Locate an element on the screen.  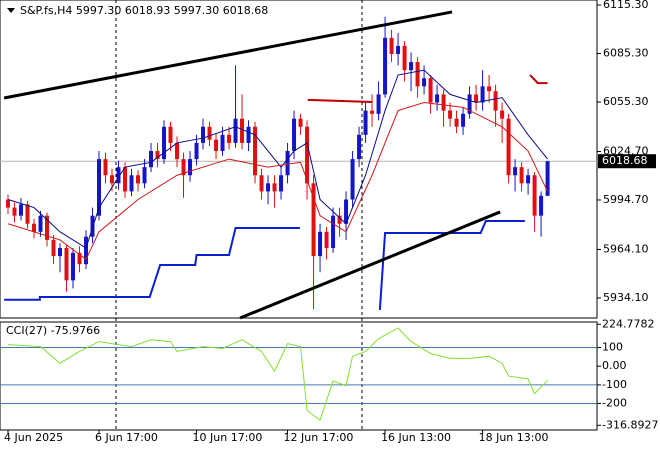
last-price-box is located at coordinates (627, 161).